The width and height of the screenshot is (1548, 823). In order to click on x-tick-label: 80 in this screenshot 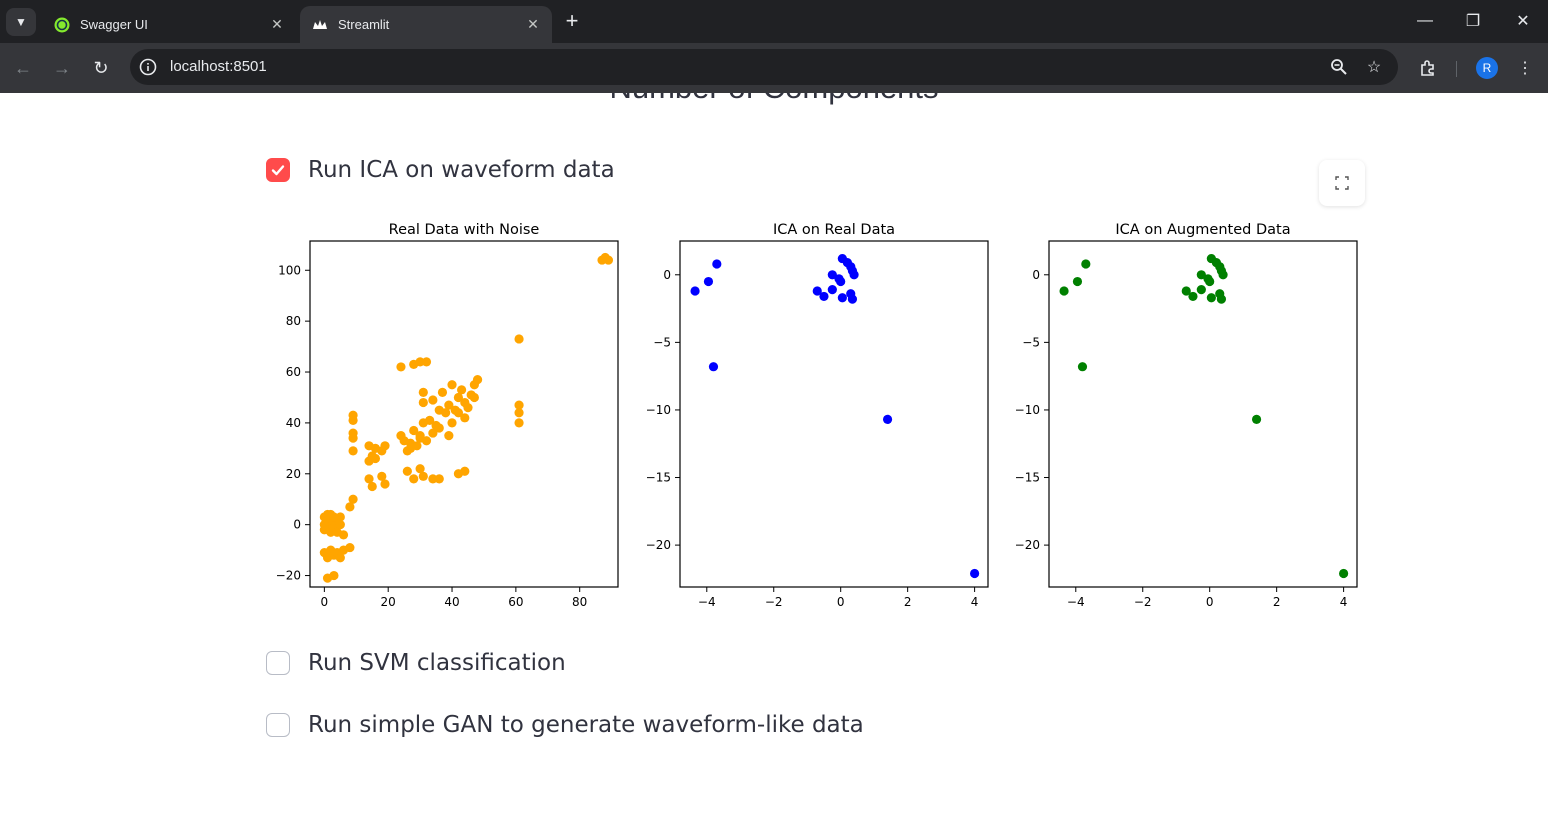, I will do `click(579, 602)`.